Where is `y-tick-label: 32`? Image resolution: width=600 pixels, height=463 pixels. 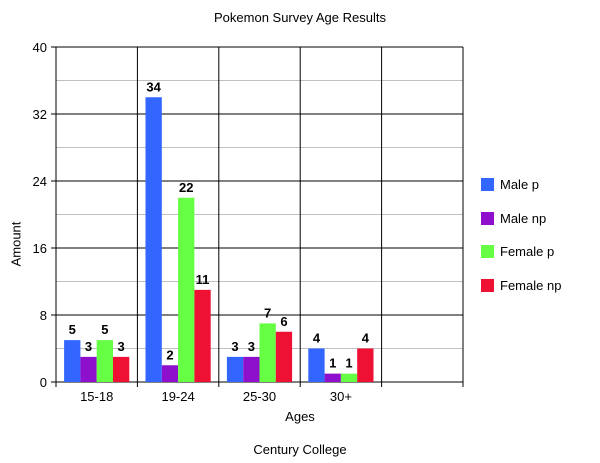
y-tick-label: 32 is located at coordinates (40, 114).